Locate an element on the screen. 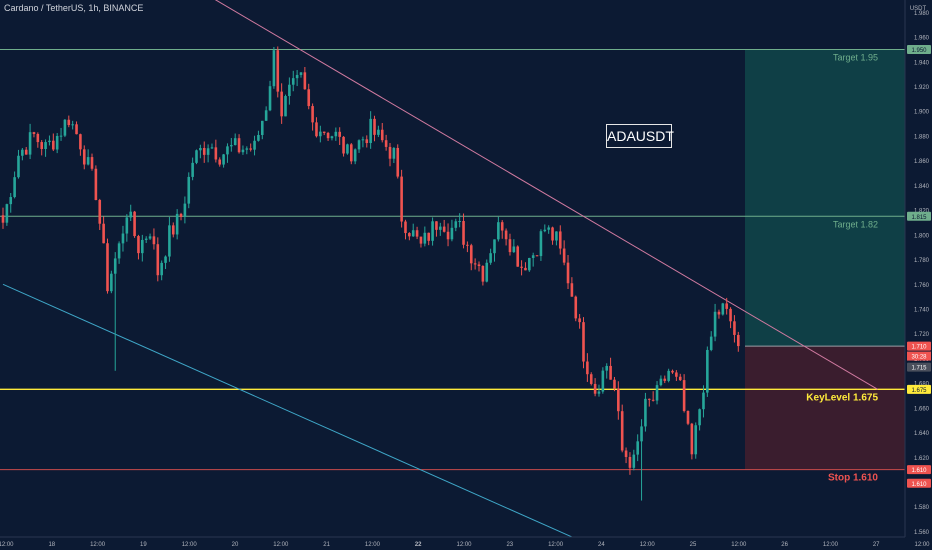  price-tick-label: 1.860 is located at coordinates (922, 162).